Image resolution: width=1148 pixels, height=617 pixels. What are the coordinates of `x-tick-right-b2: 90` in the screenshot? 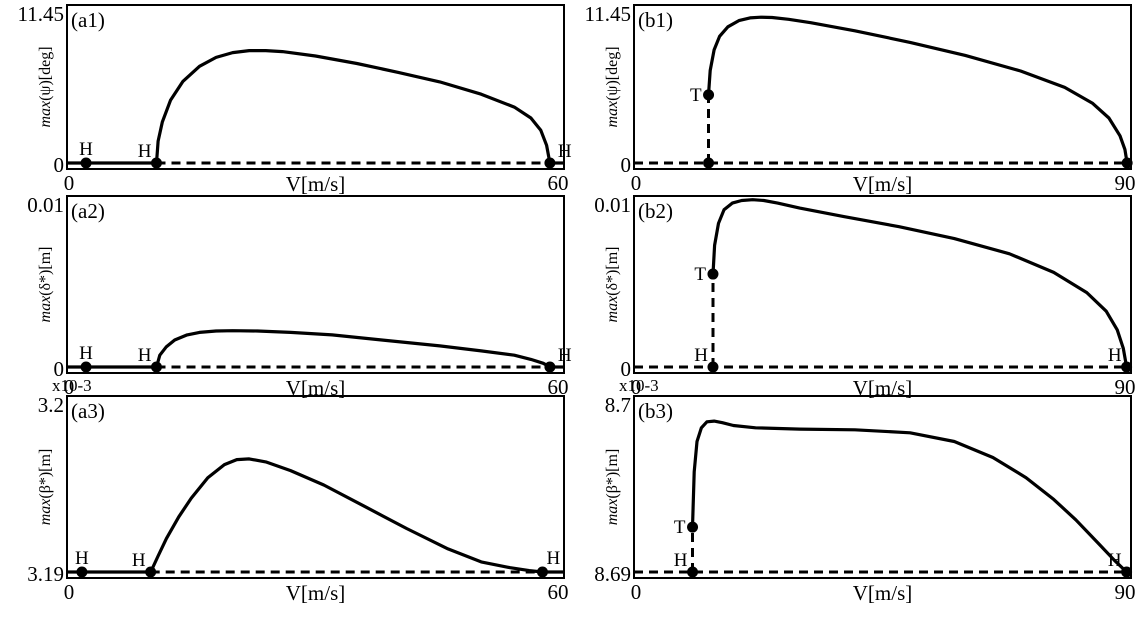 It's located at (1125, 387).